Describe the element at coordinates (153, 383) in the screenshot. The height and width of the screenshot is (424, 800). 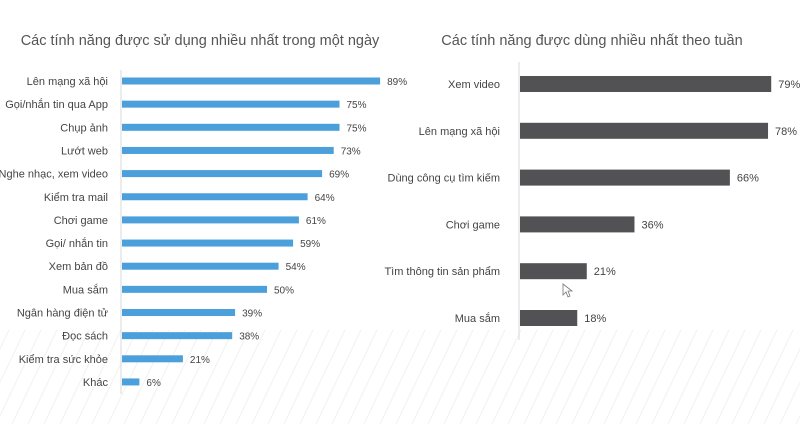
I see `value-label: 6%` at that location.